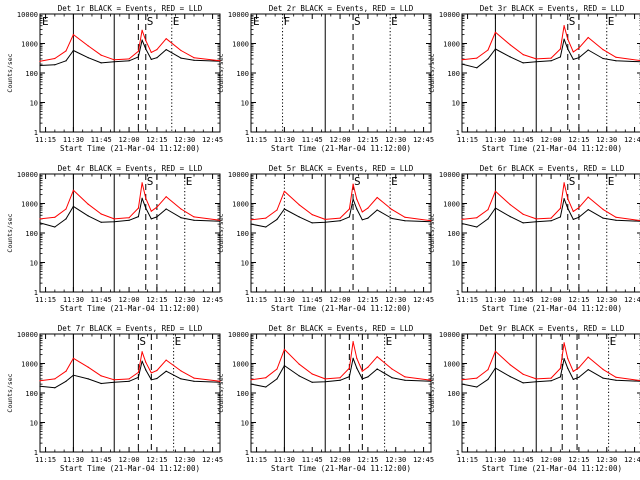 This screenshot has width=640, height=480. Describe the element at coordinates (341, 168) in the screenshot. I see `chart-title: Det 5r BLACK = Events, RED = LLD` at that location.